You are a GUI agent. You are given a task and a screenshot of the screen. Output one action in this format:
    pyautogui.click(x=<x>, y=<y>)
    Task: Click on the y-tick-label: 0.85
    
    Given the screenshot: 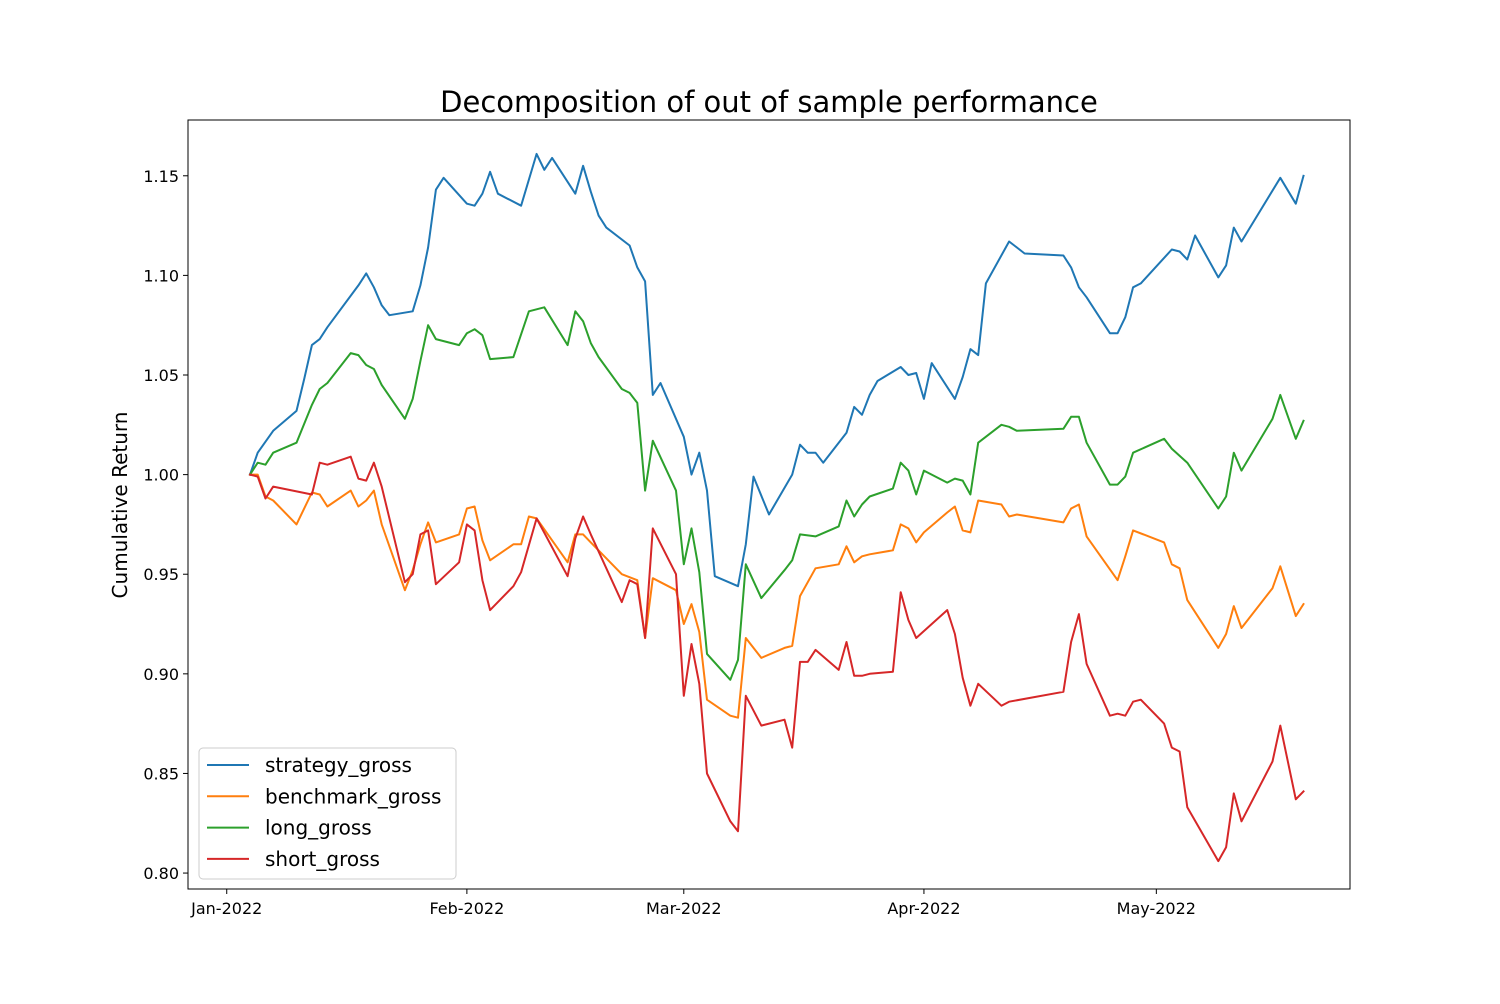 What is the action you would take?
    pyautogui.click(x=161, y=773)
    